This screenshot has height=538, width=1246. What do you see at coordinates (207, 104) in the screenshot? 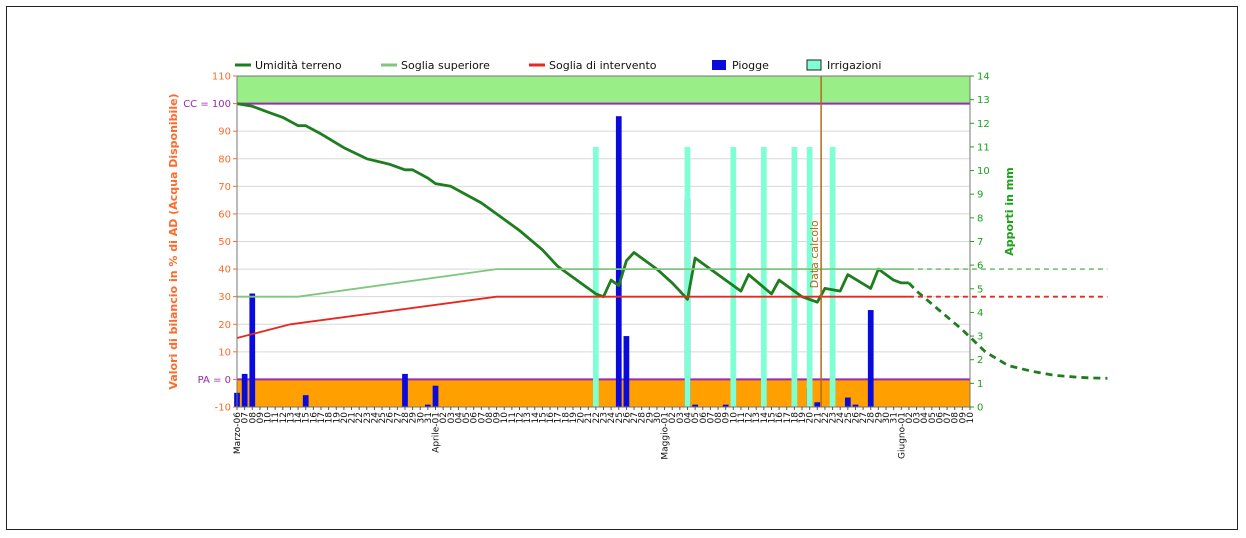
I see `y-tick-label: CC = 100` at bounding box center [207, 104].